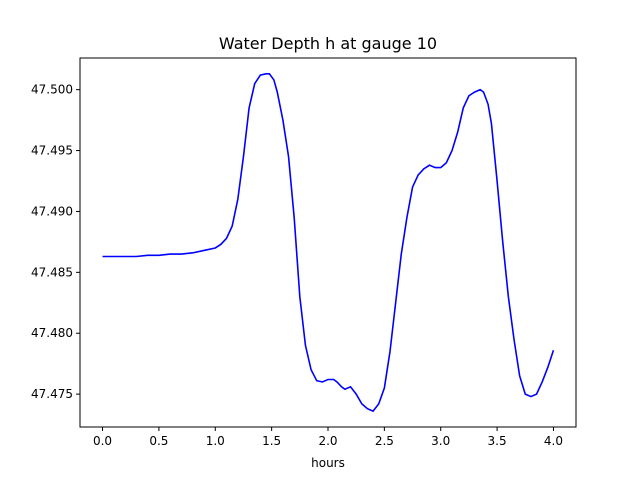 This screenshot has height=480, width=640. I want to click on y-tick-label: 47.490, so click(52, 211).